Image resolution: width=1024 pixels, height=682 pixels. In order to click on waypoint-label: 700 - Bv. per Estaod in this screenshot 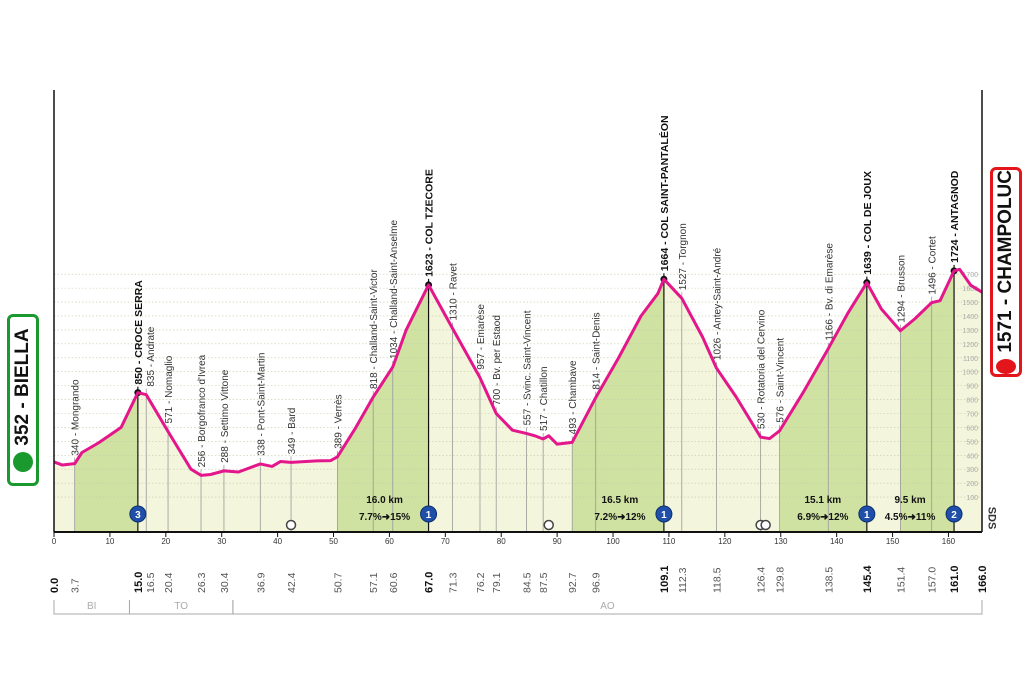, I will do `click(497, 360)`.